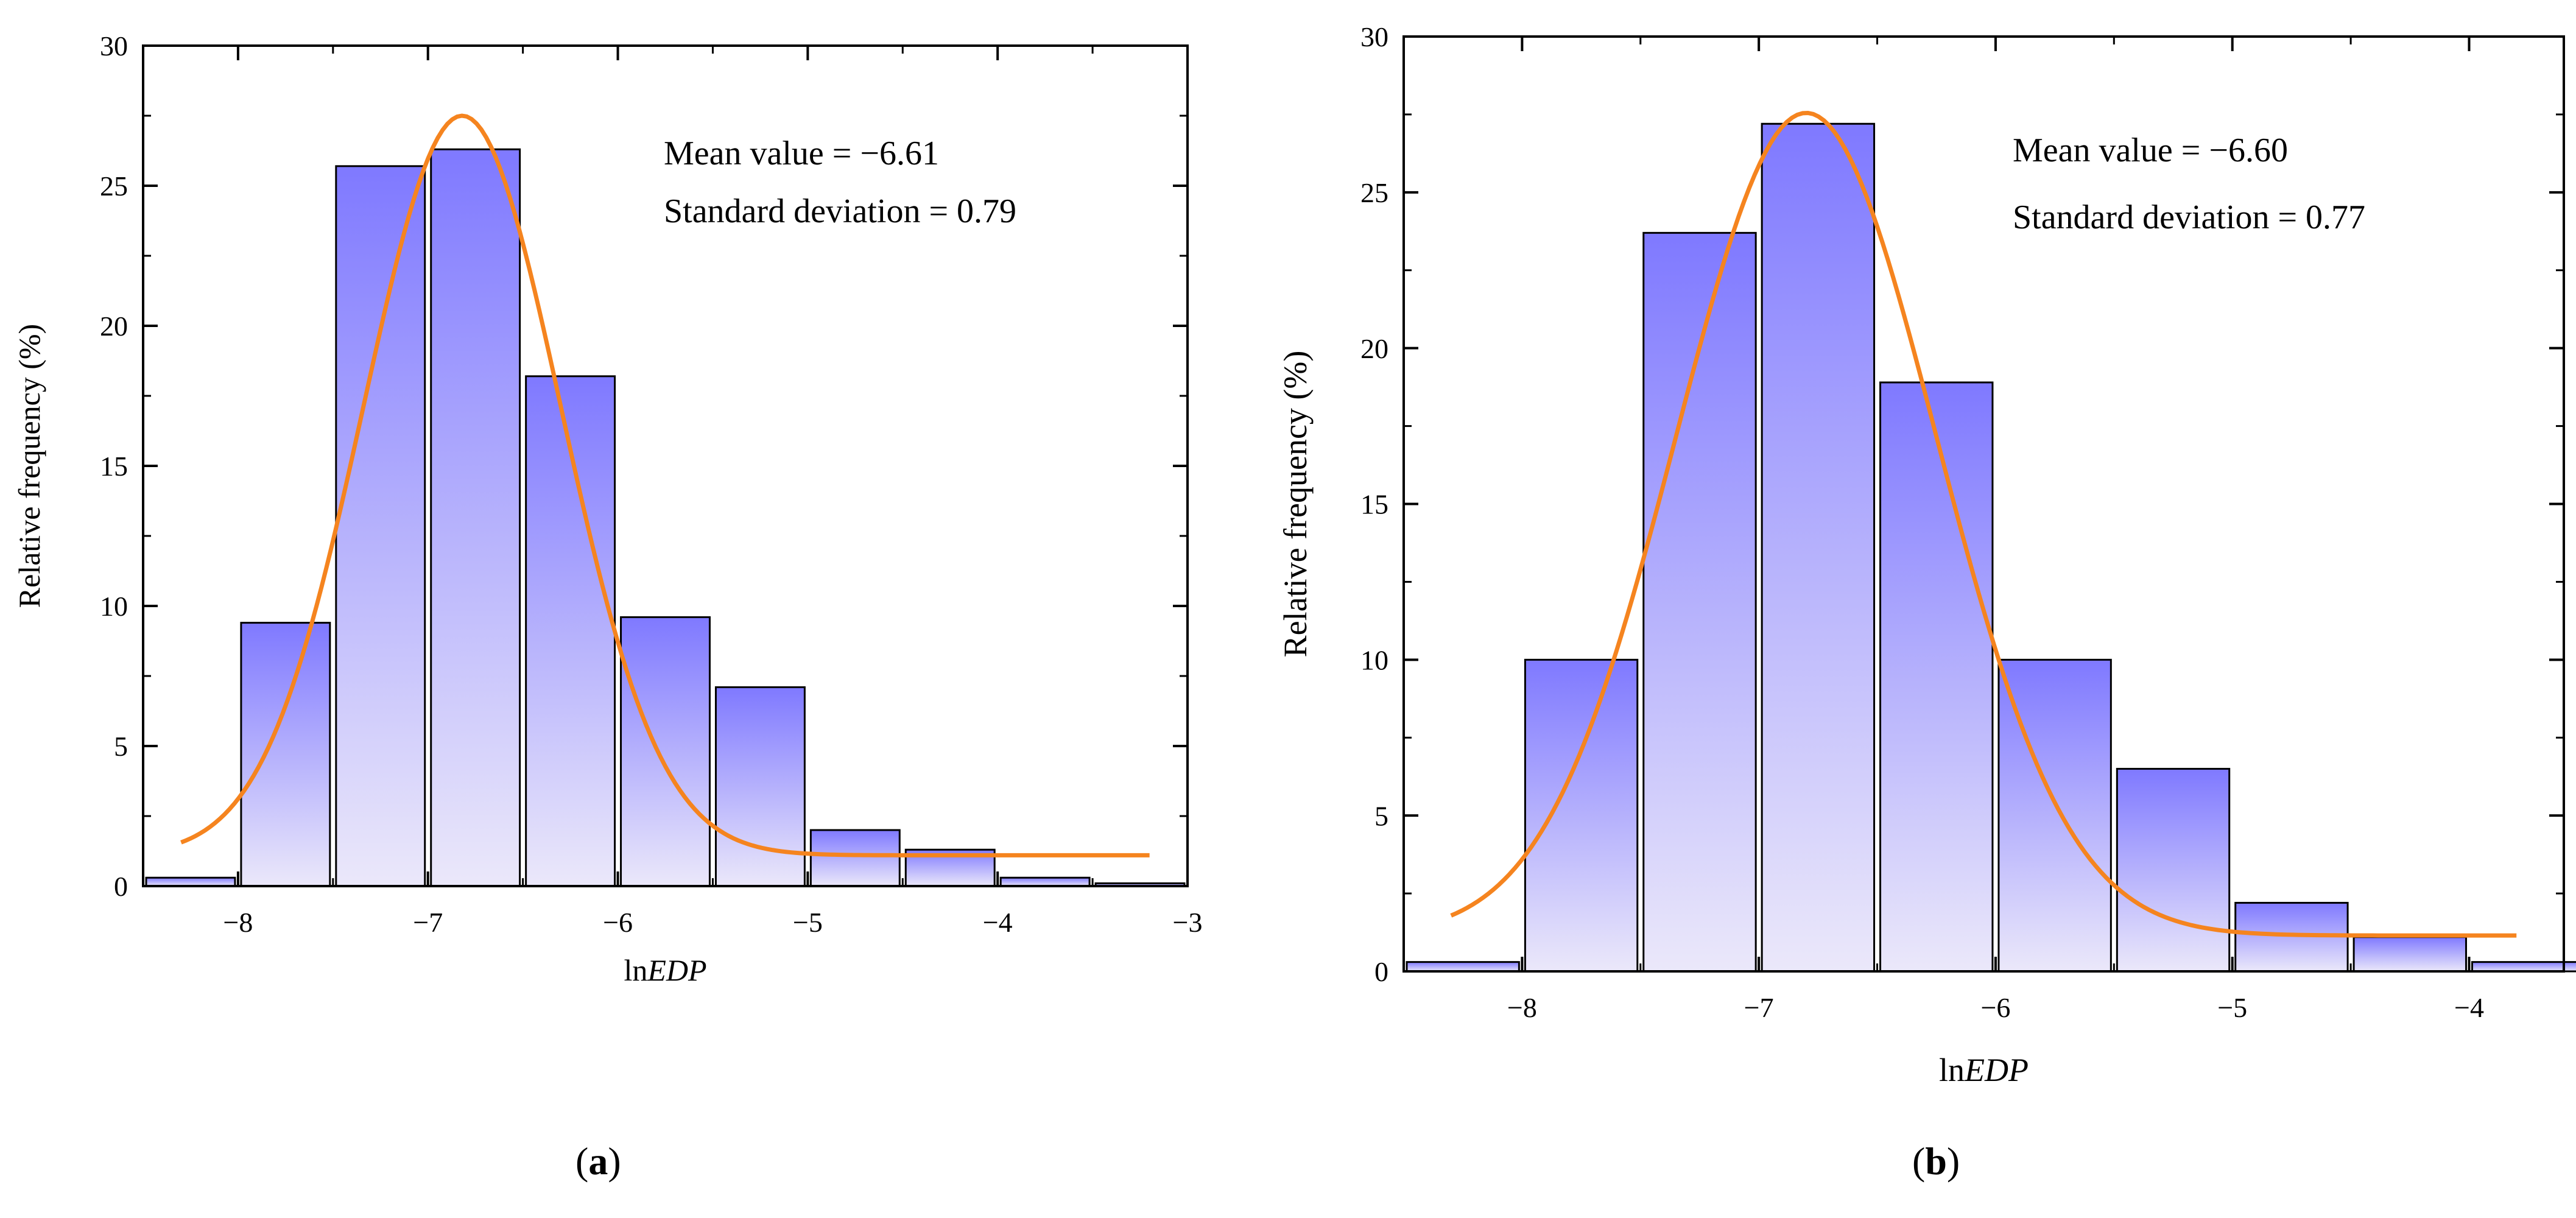 The width and height of the screenshot is (2576, 1218). I want to click on mean-annotation: Mean value = −6.60, so click(2150, 150).